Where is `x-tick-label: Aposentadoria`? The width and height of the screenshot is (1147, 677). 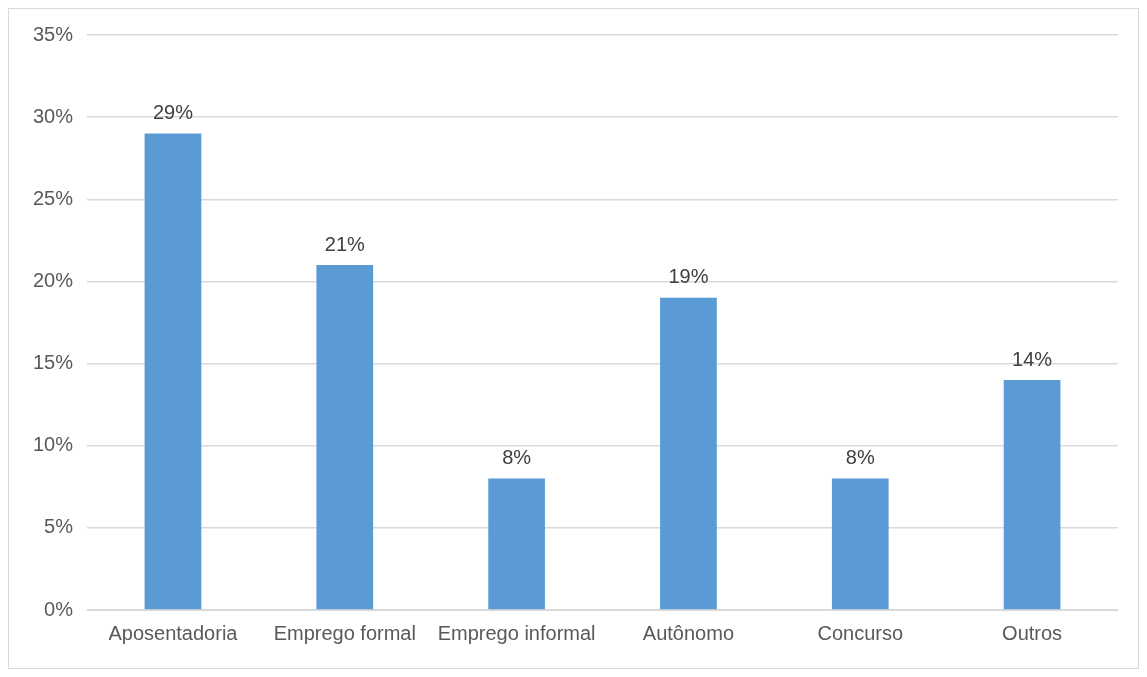 x-tick-label: Aposentadoria is located at coordinates (173, 632).